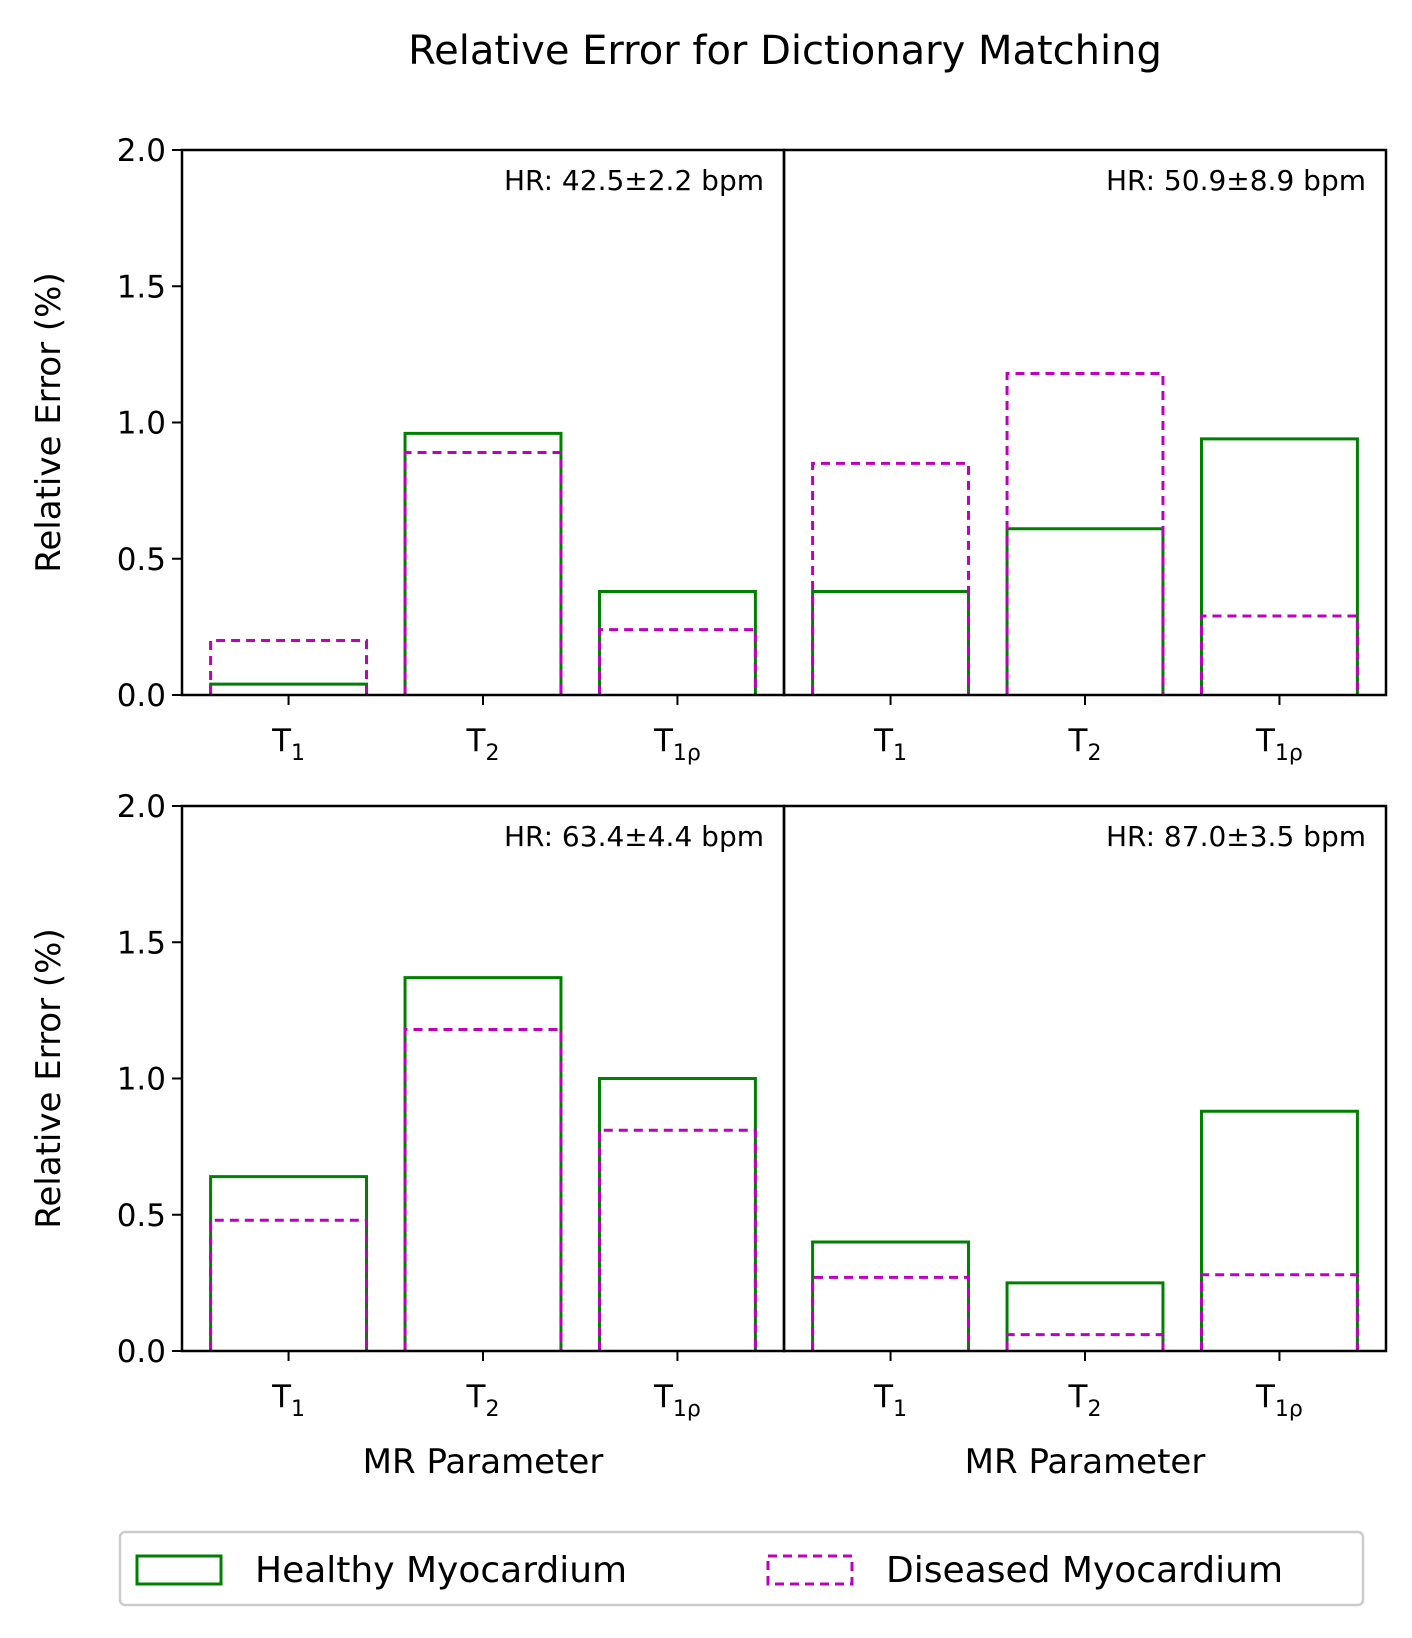 The width and height of the screenshot is (1412, 1638). Describe the element at coordinates (810, 1570) in the screenshot. I see `legend-swatch-diseased` at that location.